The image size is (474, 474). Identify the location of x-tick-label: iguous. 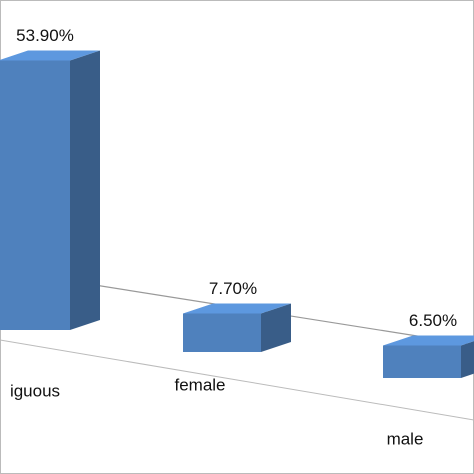
(35, 390).